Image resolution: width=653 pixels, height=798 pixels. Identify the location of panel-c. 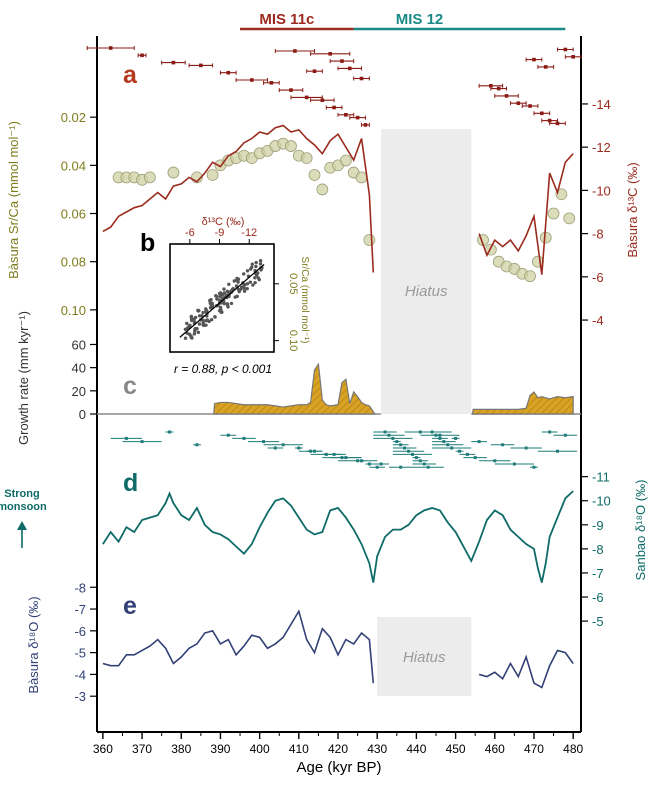
(339, 388).